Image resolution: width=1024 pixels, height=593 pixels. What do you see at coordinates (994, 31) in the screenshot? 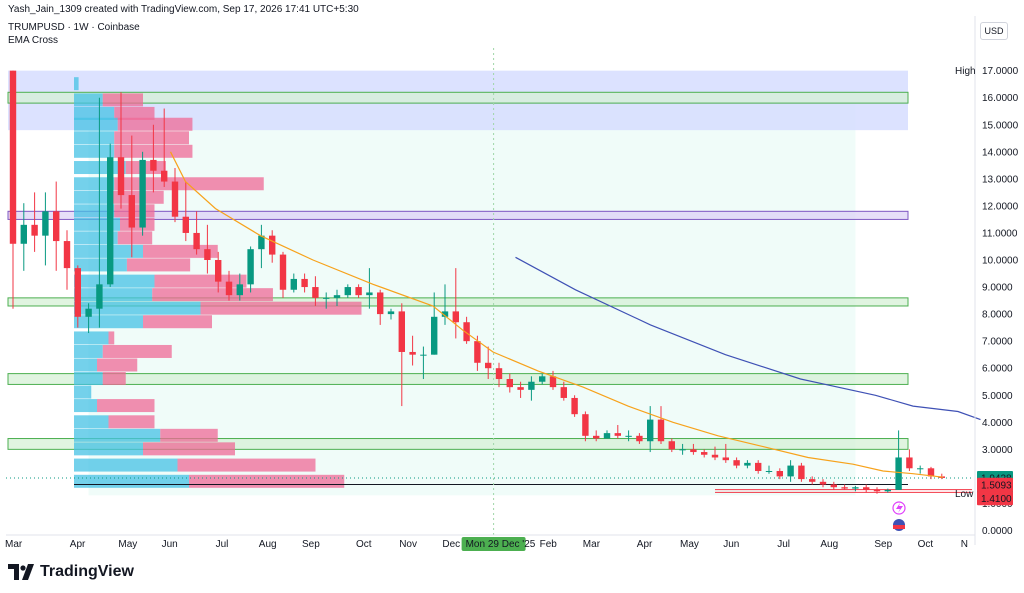
I see `currency-selector: USD` at bounding box center [994, 31].